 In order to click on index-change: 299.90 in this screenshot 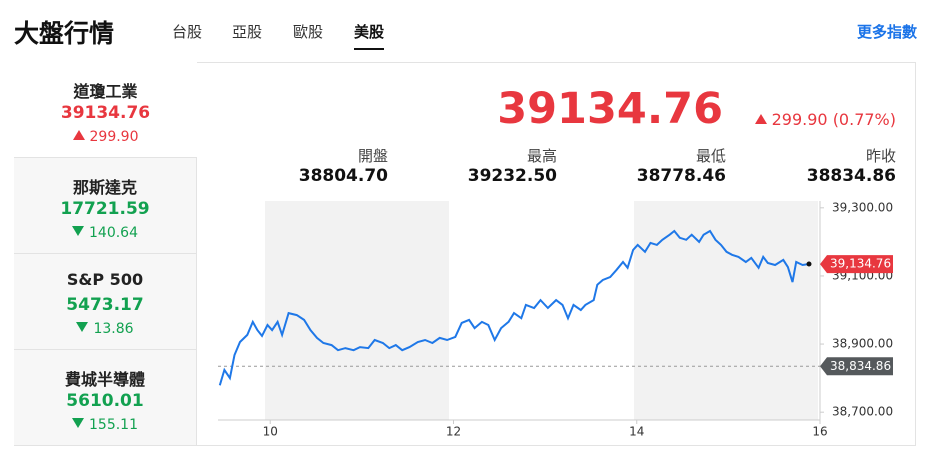, I will do `click(105, 137)`.